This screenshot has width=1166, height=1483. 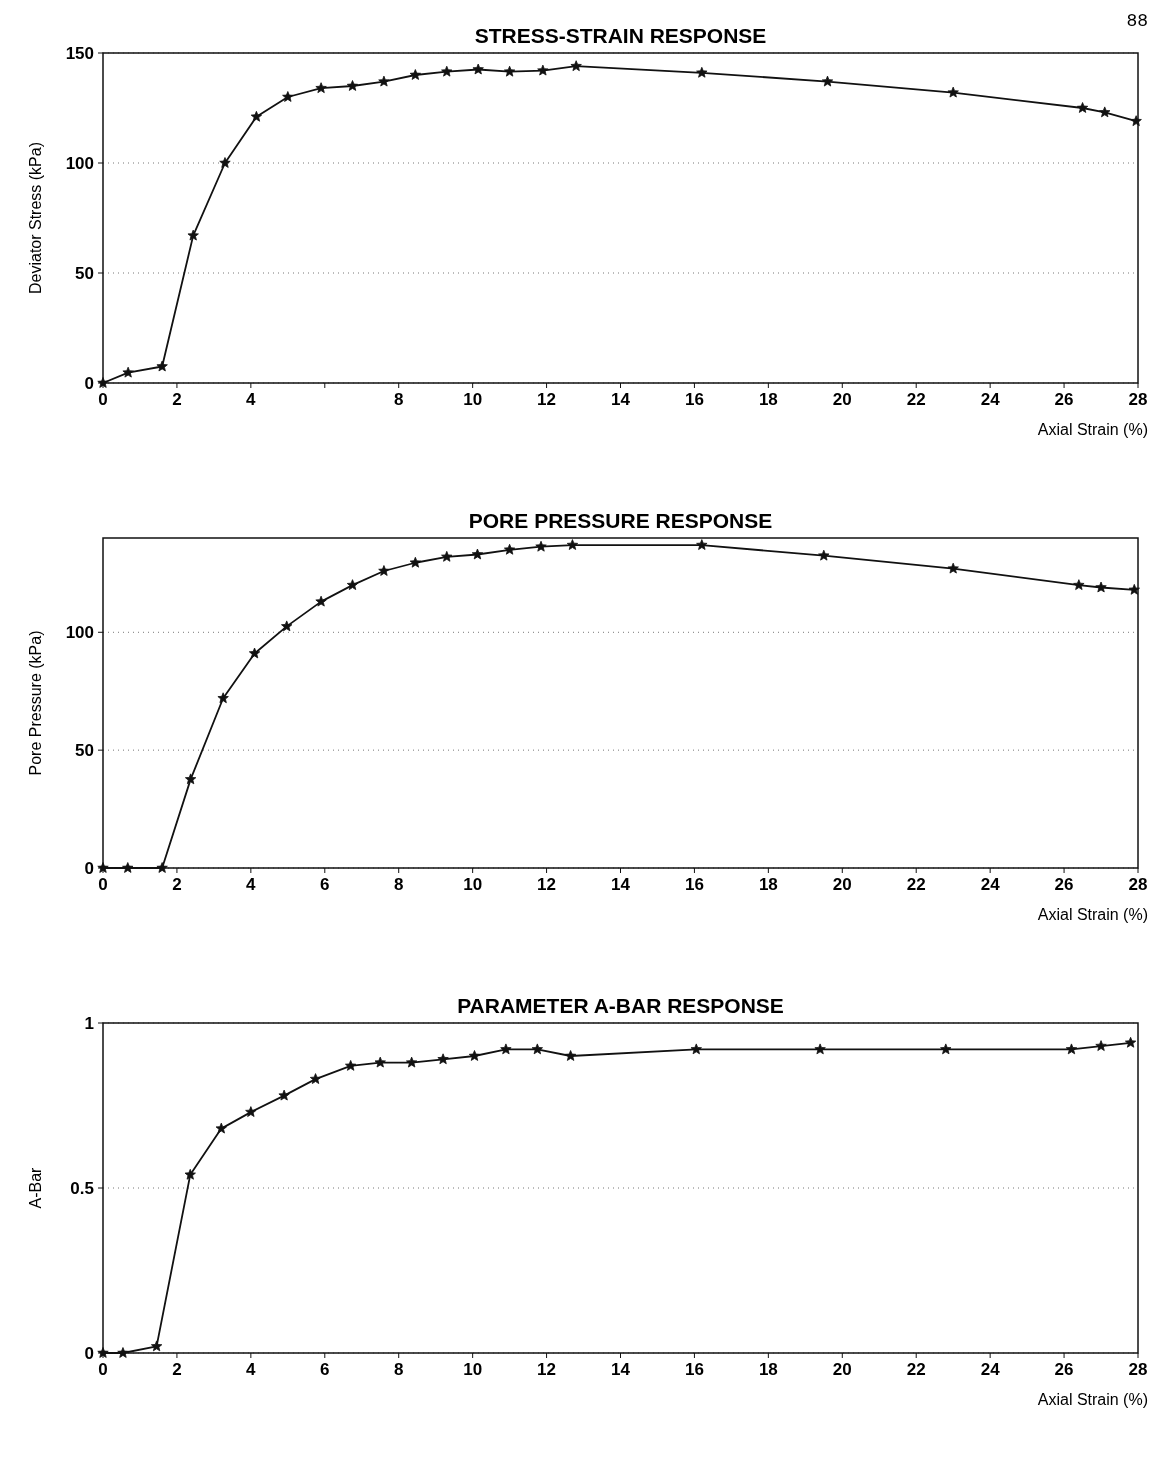 What do you see at coordinates (325, 884) in the screenshot?
I see `x-tick-label: 6` at bounding box center [325, 884].